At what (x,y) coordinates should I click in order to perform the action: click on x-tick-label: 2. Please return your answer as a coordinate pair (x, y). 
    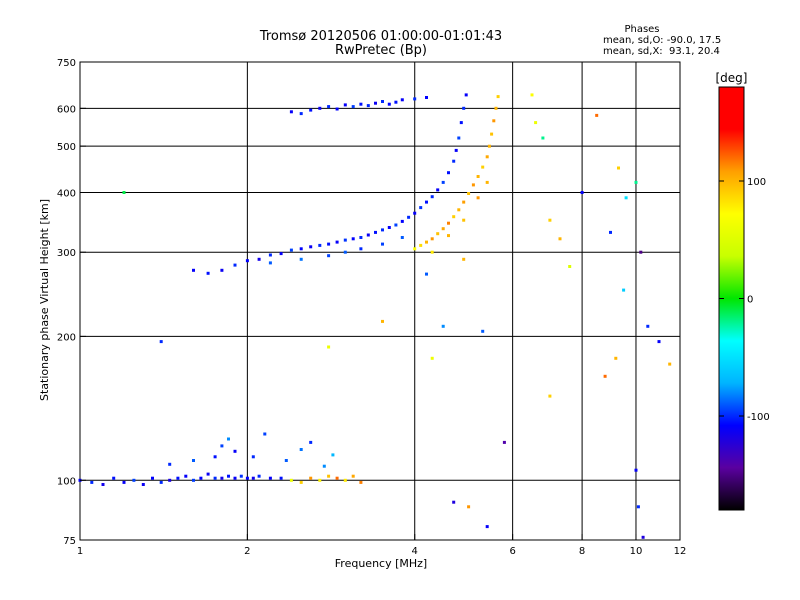
    Looking at the image, I should click on (247, 551).